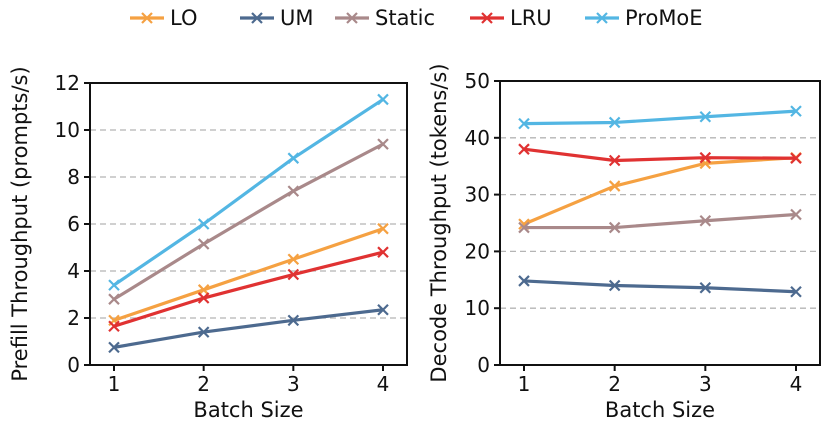 The width and height of the screenshot is (830, 429). I want to click on legend-item-static: Static, so click(385, 18).